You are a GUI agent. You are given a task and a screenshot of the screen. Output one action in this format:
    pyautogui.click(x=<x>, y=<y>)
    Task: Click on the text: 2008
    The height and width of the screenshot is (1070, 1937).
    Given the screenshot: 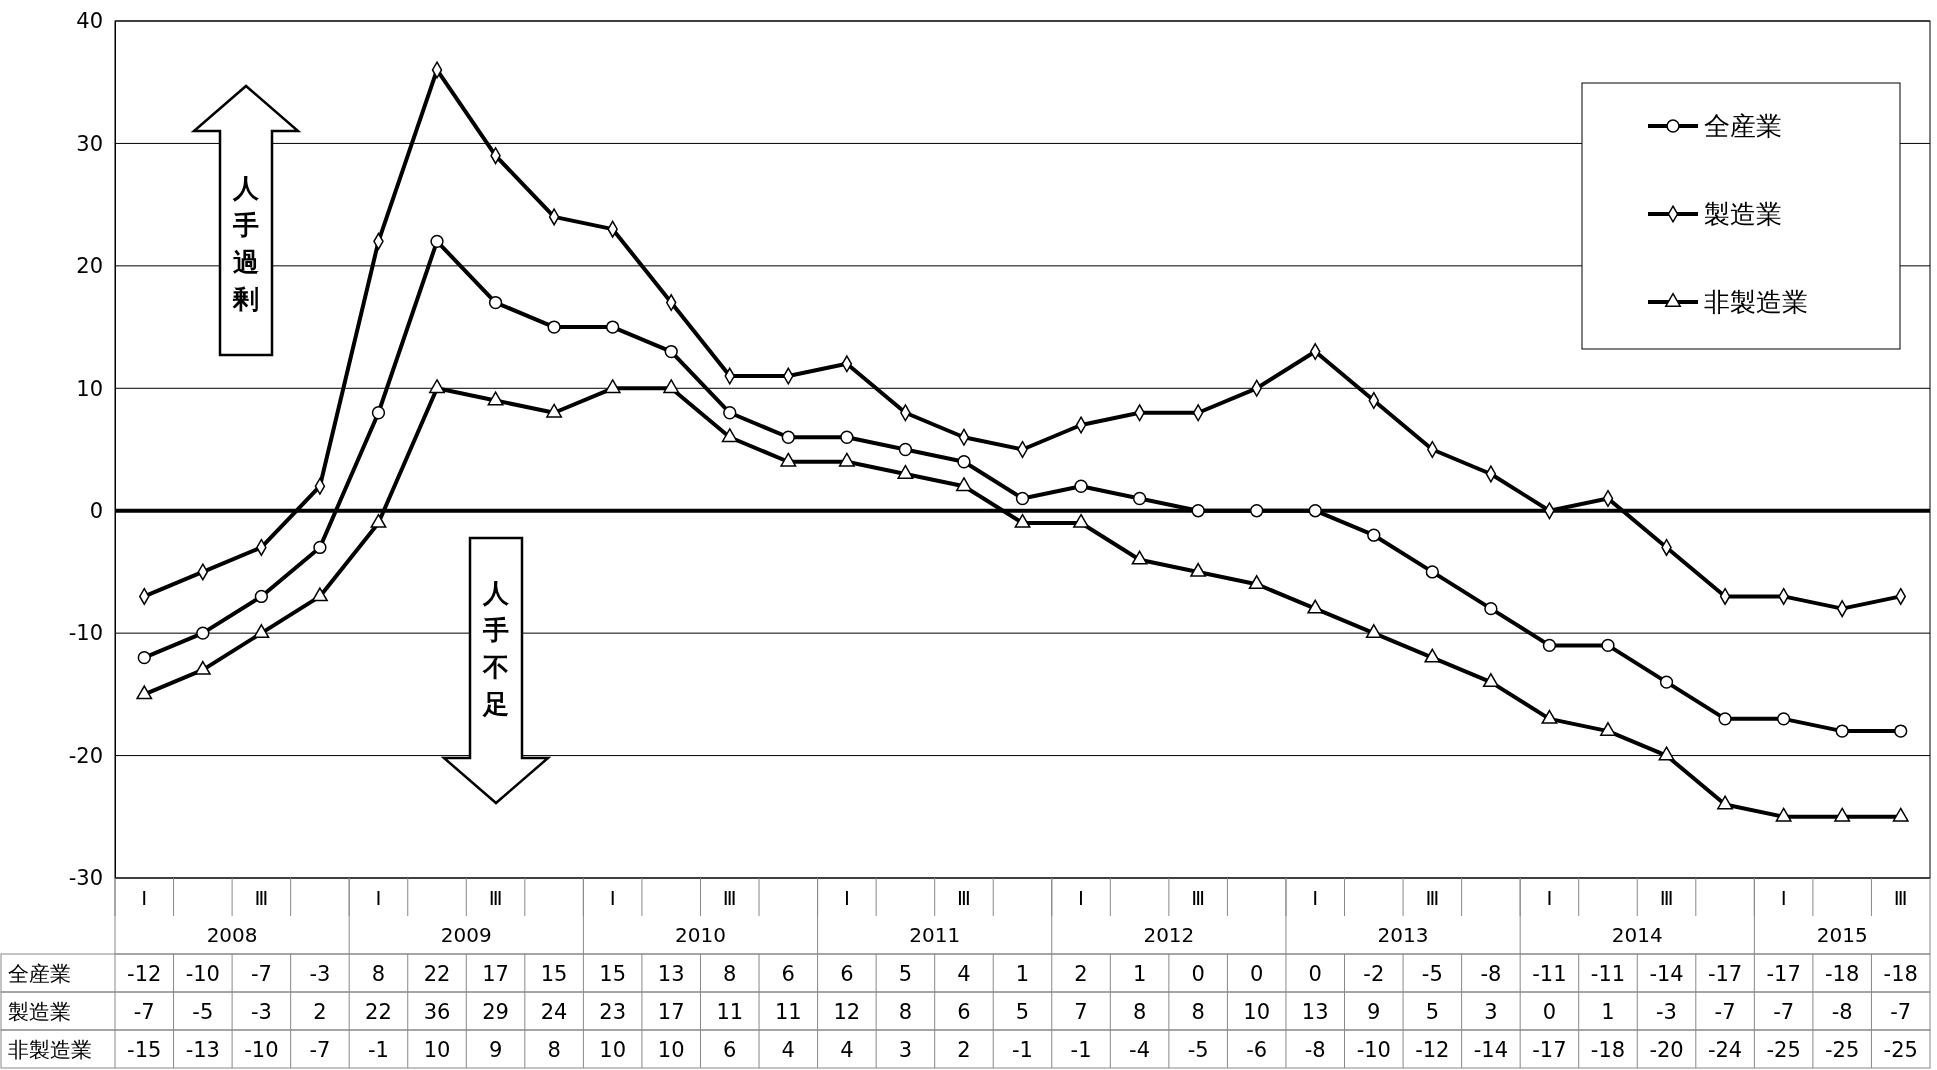 What is the action you would take?
    pyautogui.click(x=232, y=935)
    